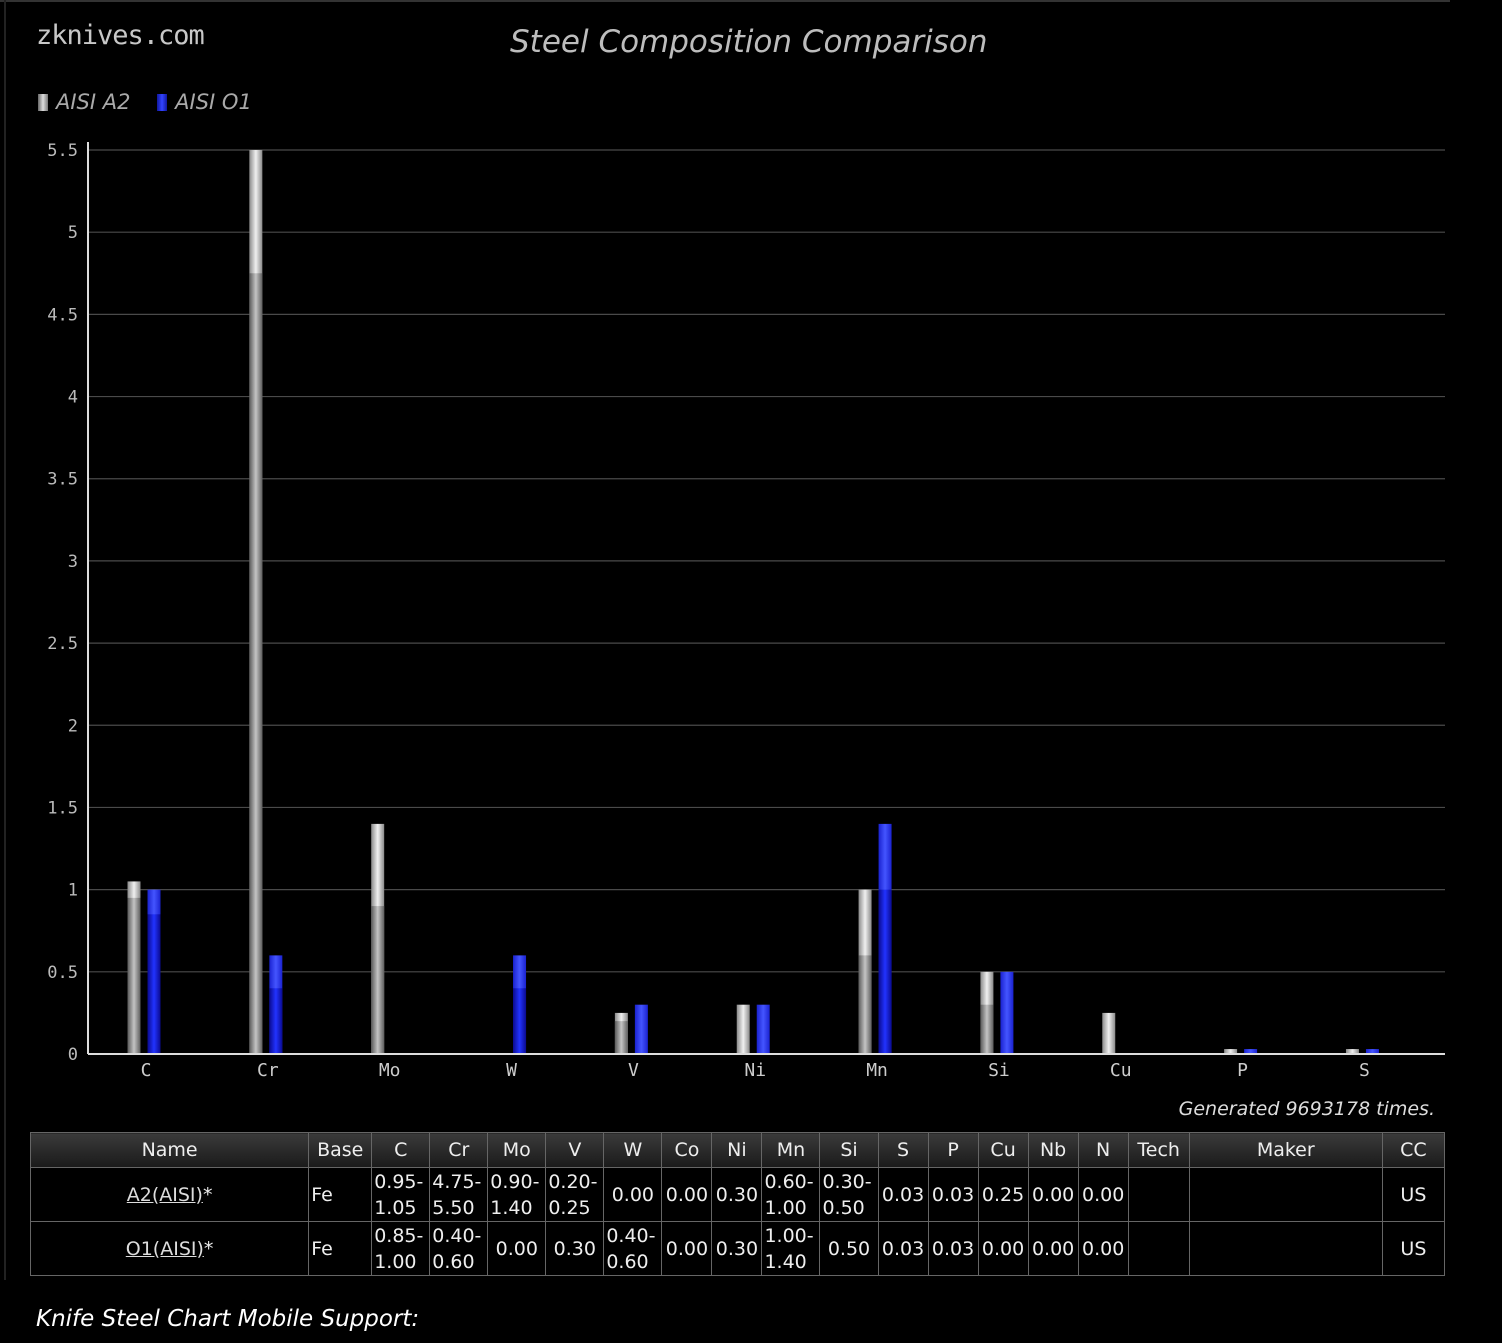 This screenshot has height=1343, width=1502. I want to click on x-tick-label: Si, so click(999, 1070).